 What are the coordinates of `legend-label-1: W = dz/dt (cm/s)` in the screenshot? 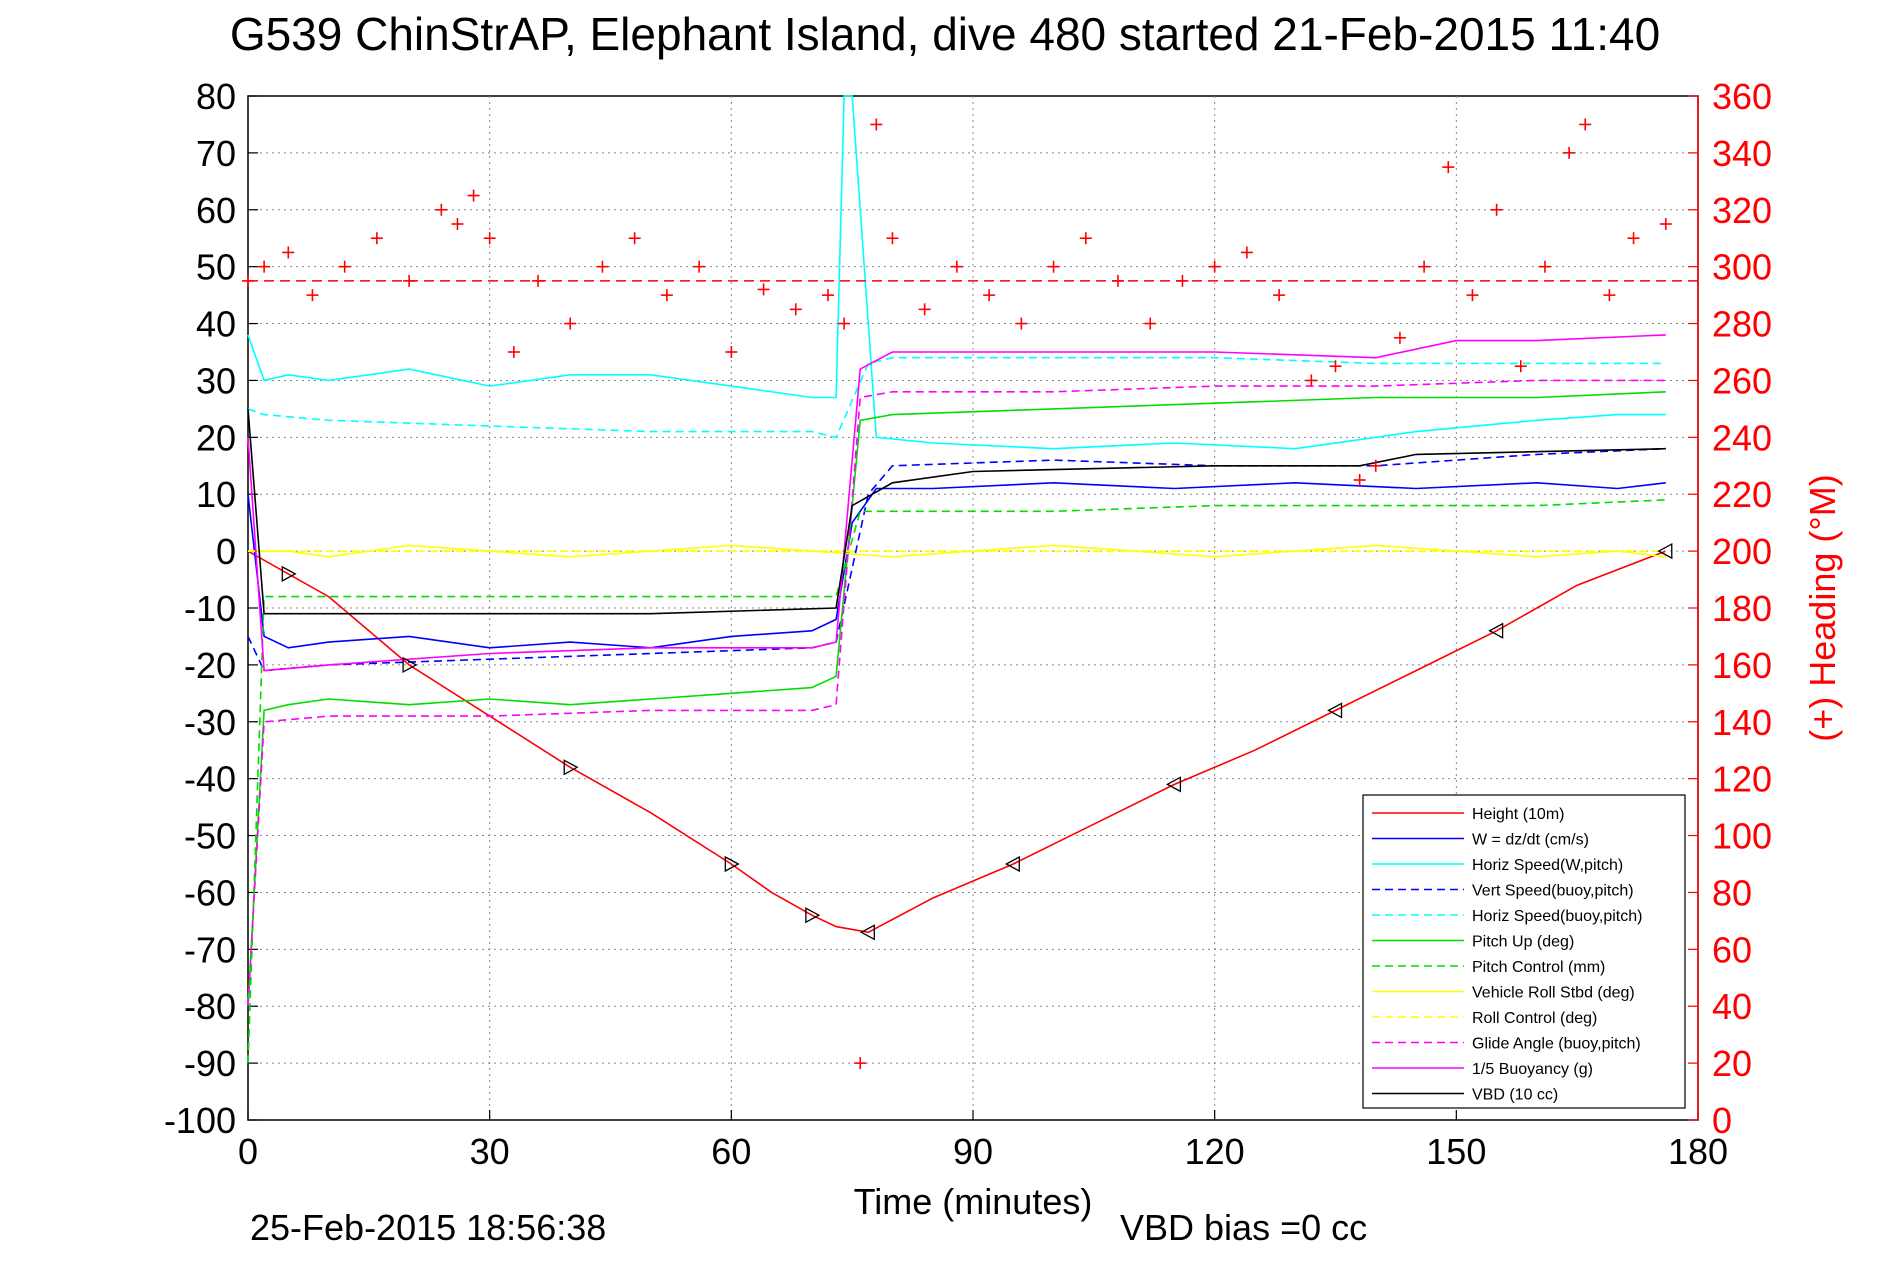 It's located at (1530, 840).